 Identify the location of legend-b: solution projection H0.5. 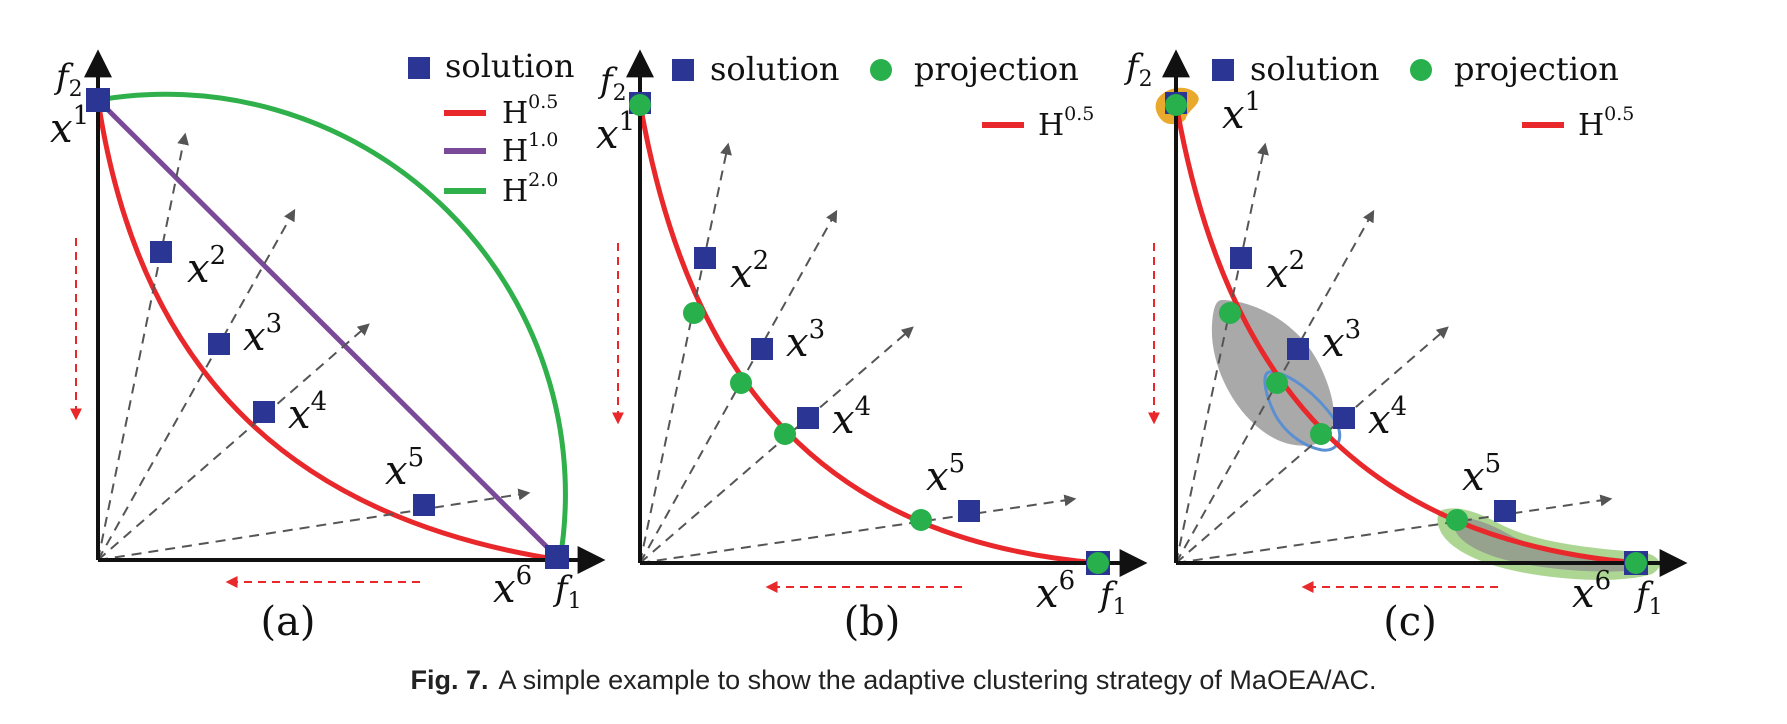
(883, 96).